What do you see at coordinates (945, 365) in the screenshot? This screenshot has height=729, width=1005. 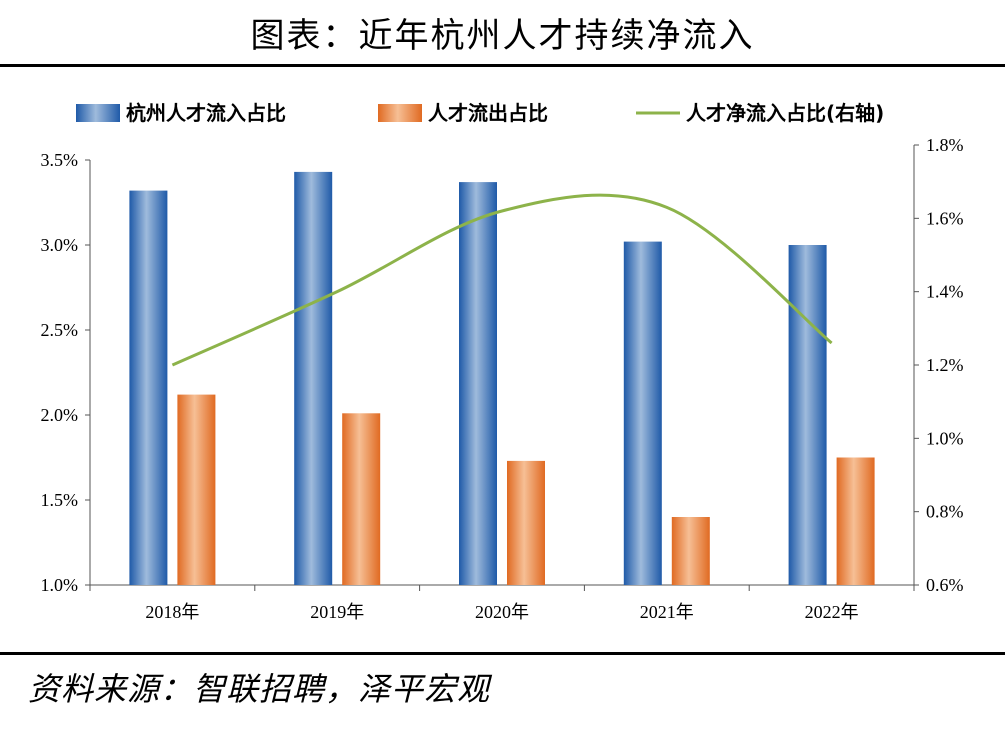 I see `right-tick-label: 1.2%` at bounding box center [945, 365].